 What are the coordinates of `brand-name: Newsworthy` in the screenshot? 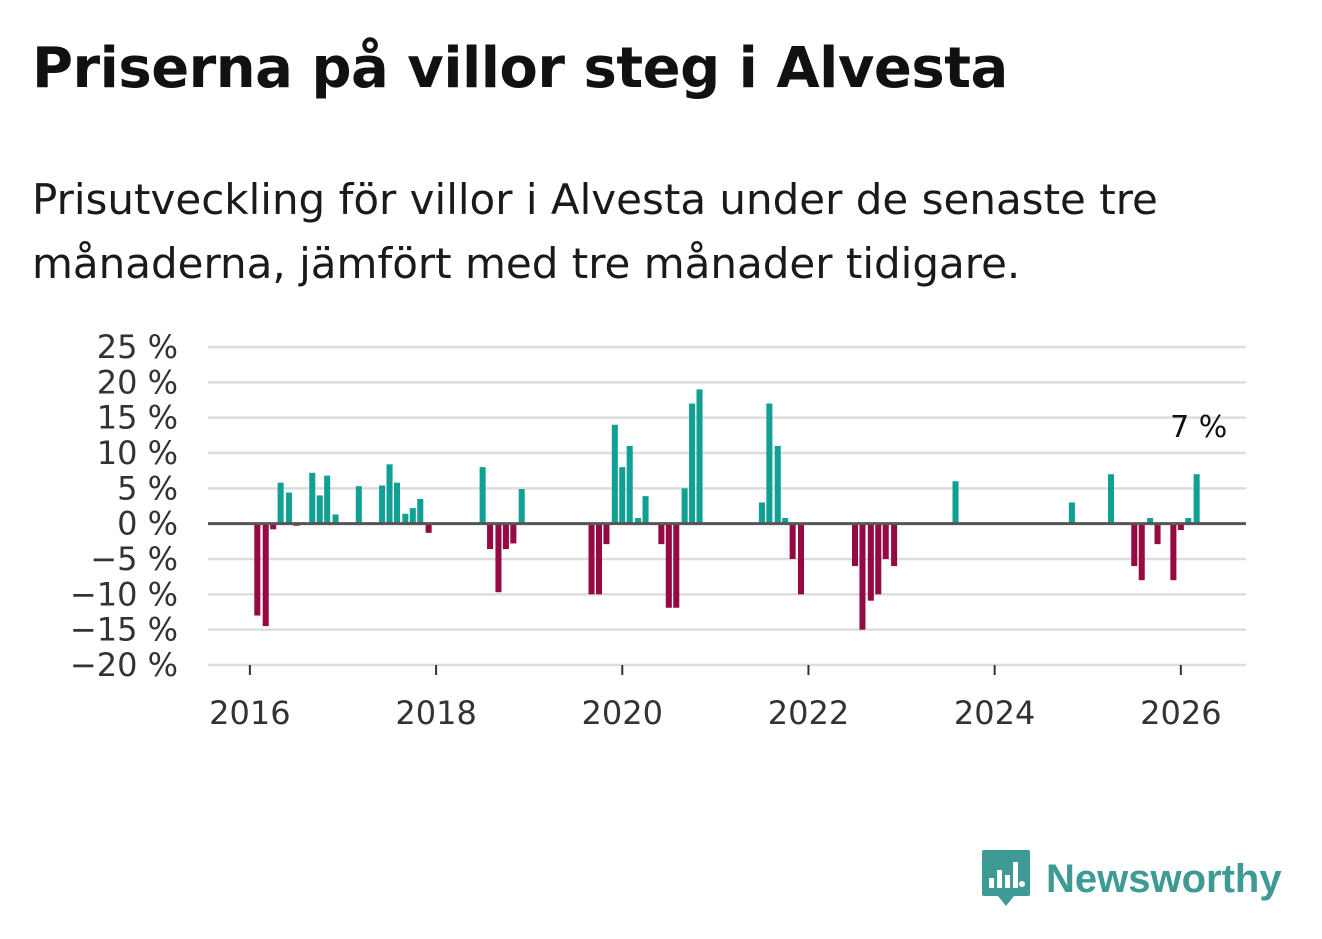 It's located at (1164, 878).